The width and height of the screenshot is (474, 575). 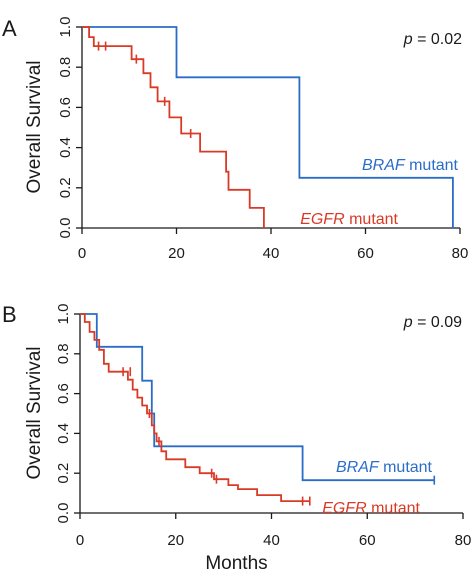 What do you see at coordinates (63, 433) in the screenshot?
I see `panel-b-y-tick-label: 0.4` at bounding box center [63, 433].